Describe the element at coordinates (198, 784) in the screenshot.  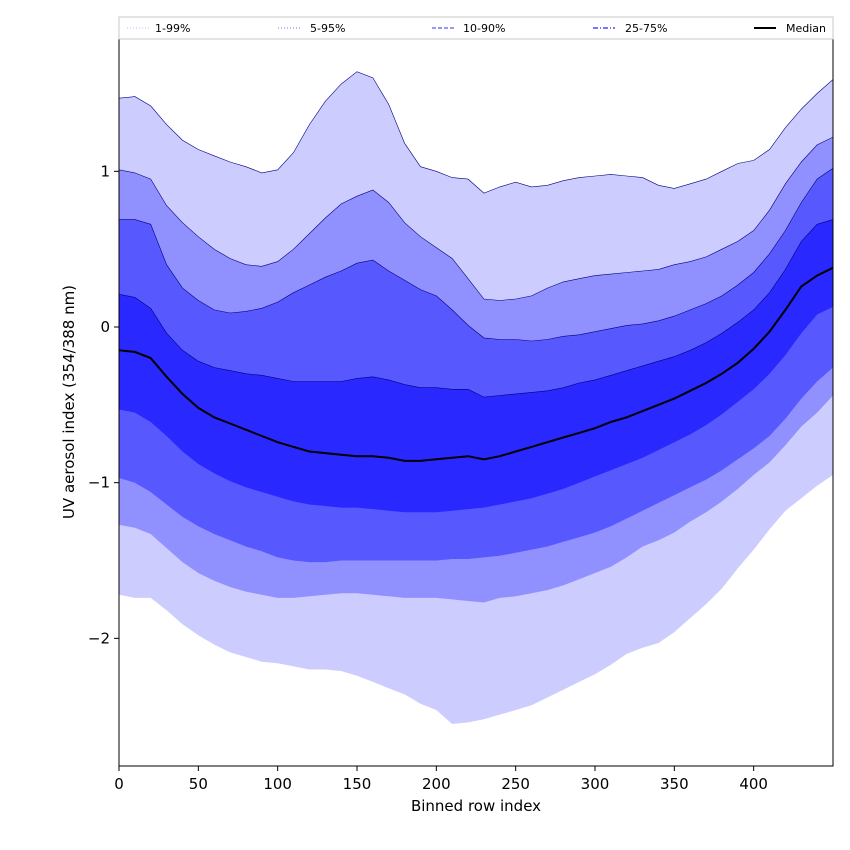
I see `x-tick-label: 50` at that location.